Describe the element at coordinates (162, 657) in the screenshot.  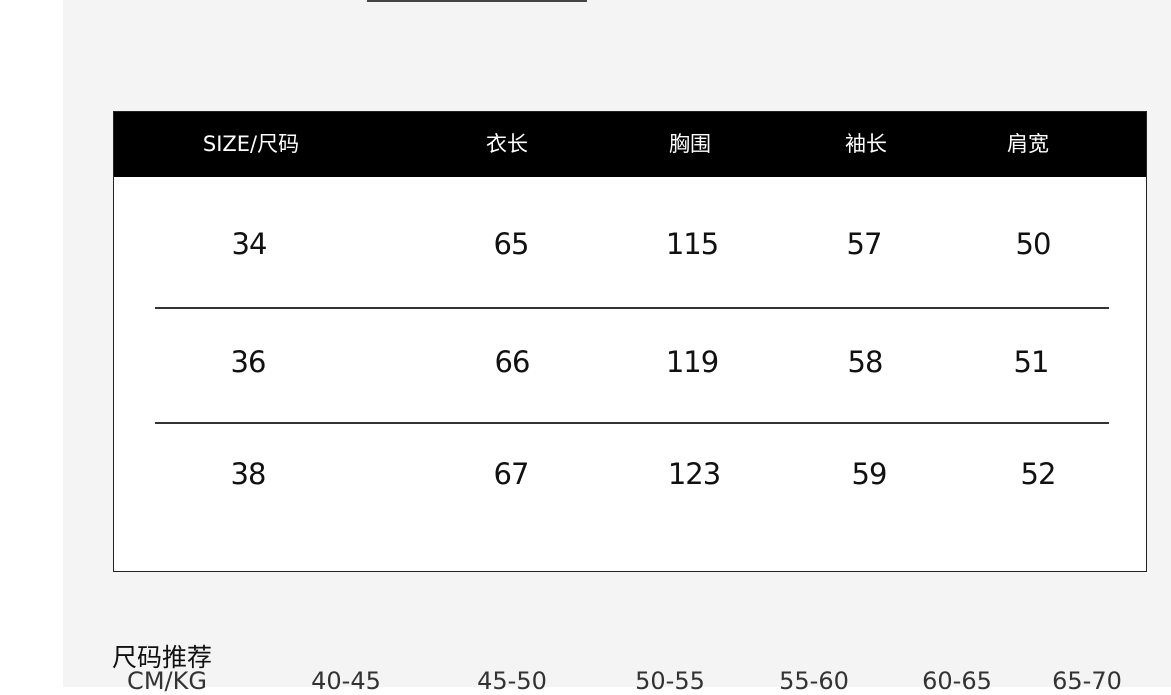
I see `size-recommend-title: 尺码推荐` at that location.